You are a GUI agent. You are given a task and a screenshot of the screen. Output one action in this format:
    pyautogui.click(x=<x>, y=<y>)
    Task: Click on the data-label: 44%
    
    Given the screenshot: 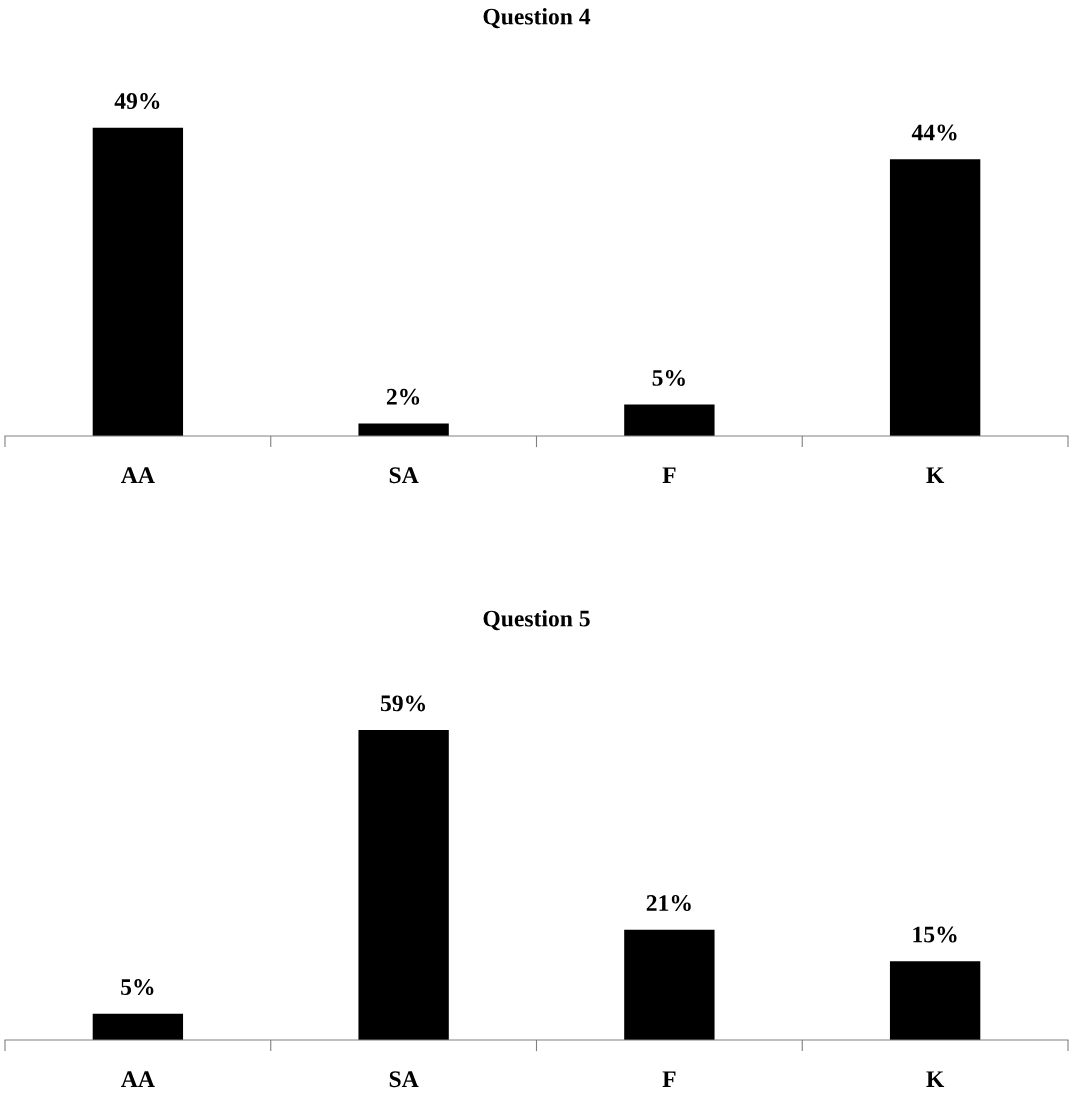 What is the action you would take?
    pyautogui.click(x=934, y=132)
    